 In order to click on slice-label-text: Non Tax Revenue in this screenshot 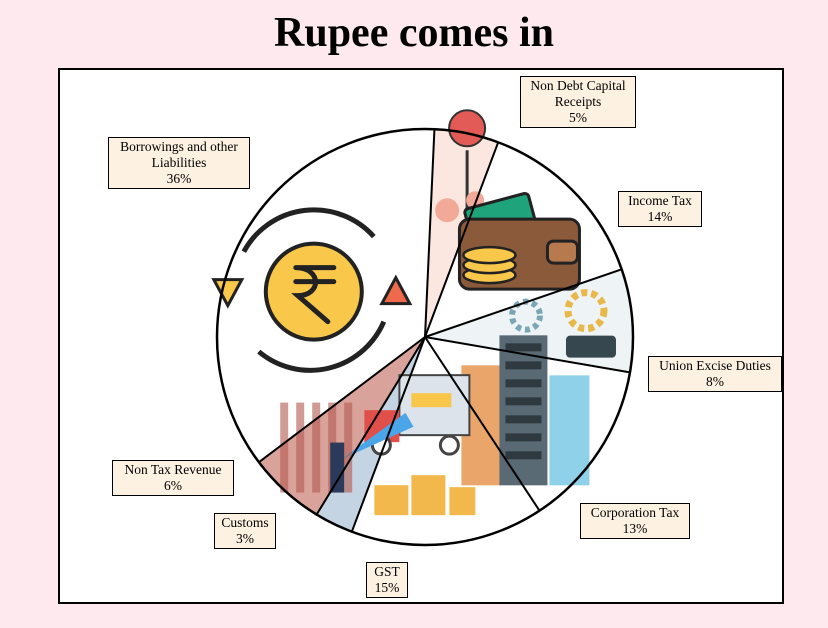, I will do `click(173, 469)`.